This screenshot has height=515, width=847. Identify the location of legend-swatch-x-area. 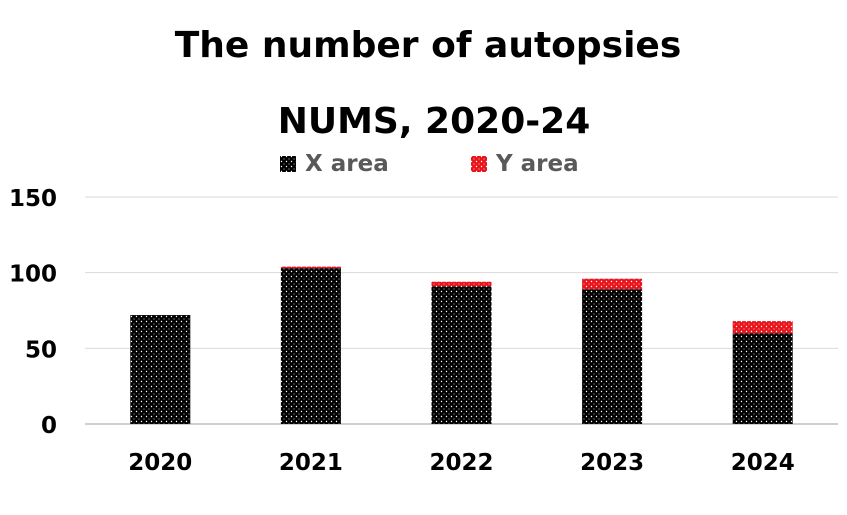
(288, 164).